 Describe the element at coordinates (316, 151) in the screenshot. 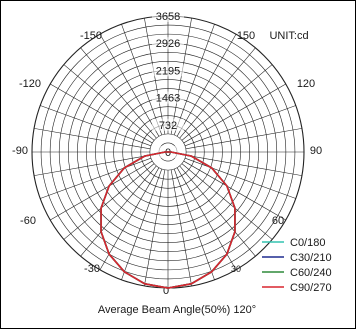

I see `angle-label-right: 90` at that location.